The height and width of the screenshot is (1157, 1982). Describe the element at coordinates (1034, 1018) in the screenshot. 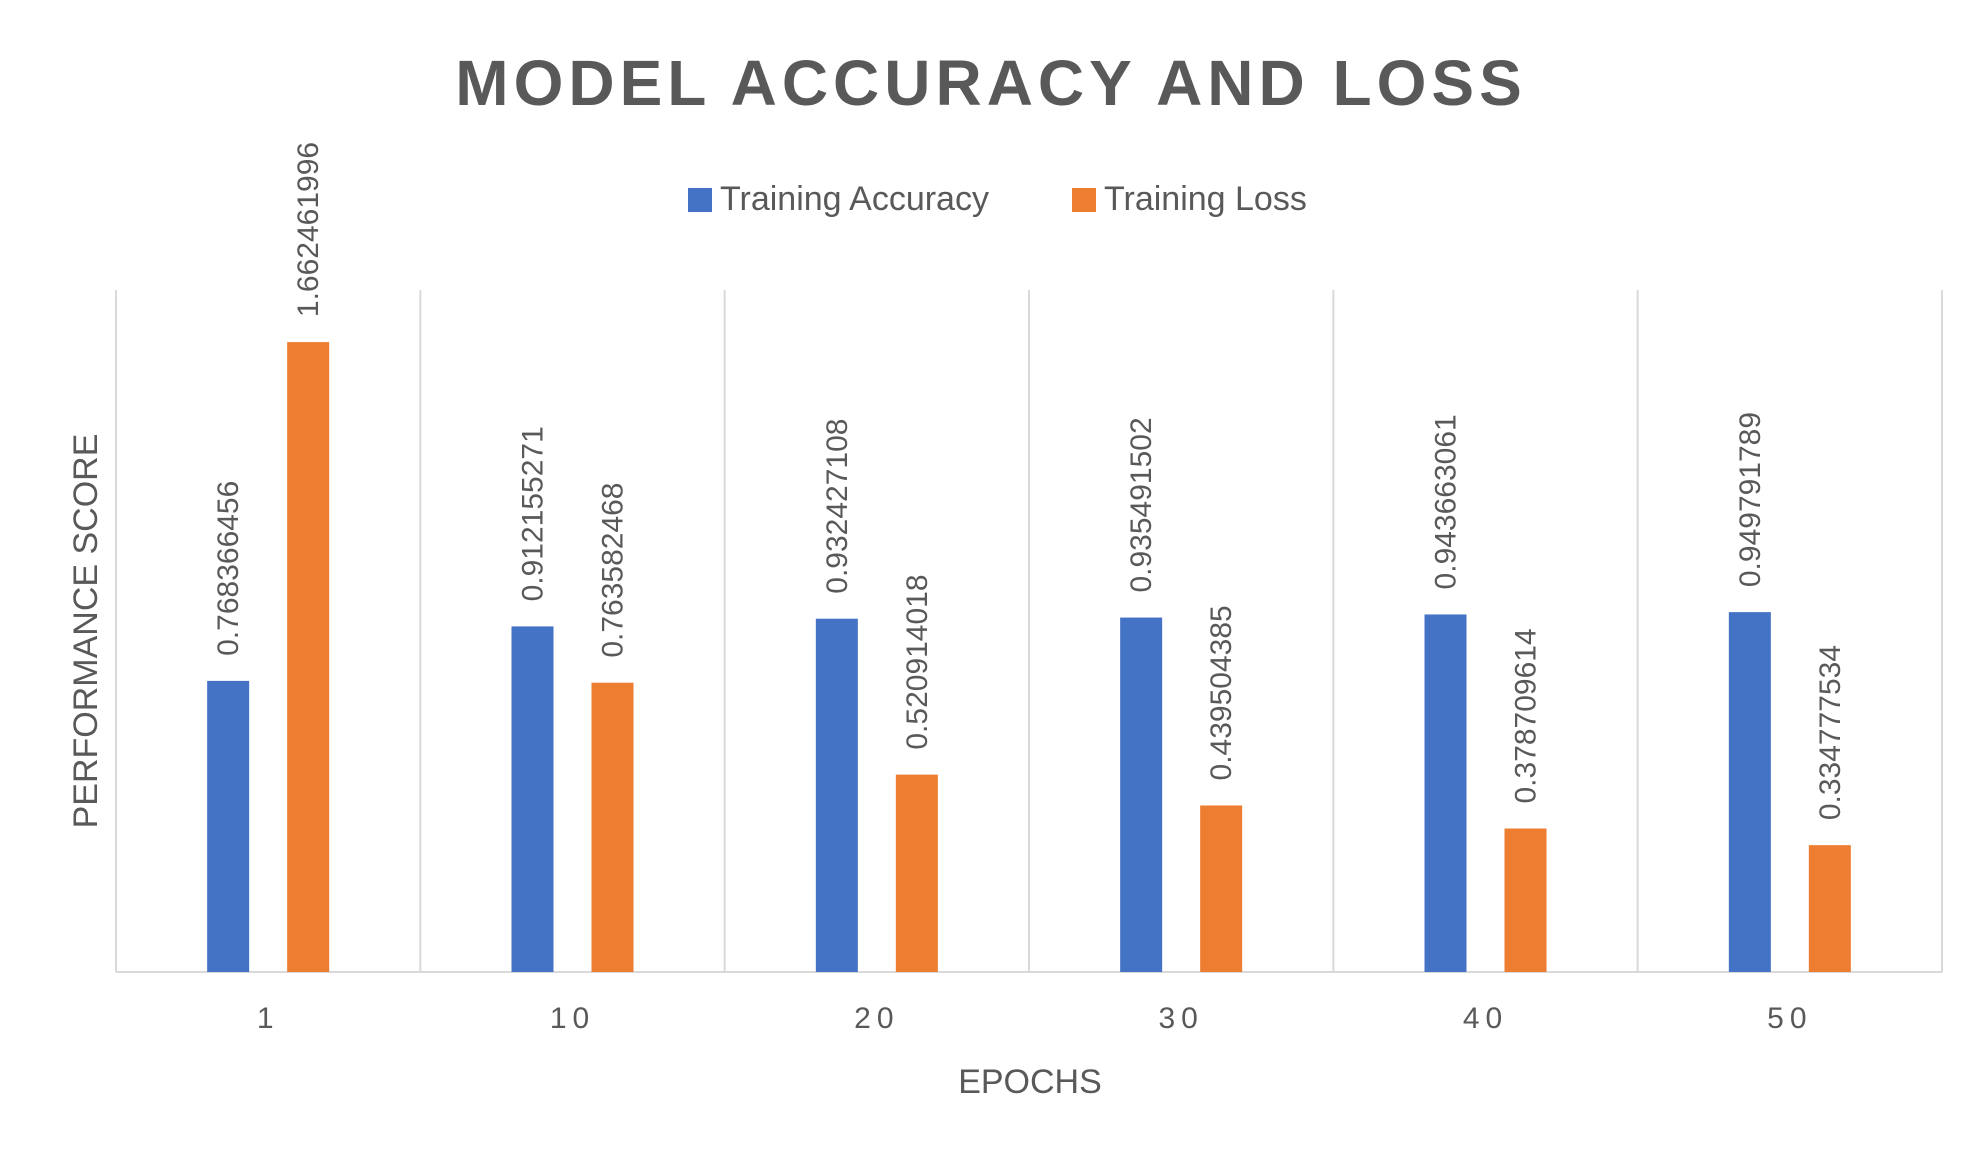

I see `x-tick-labels: 1 10 20 30 40 50` at that location.